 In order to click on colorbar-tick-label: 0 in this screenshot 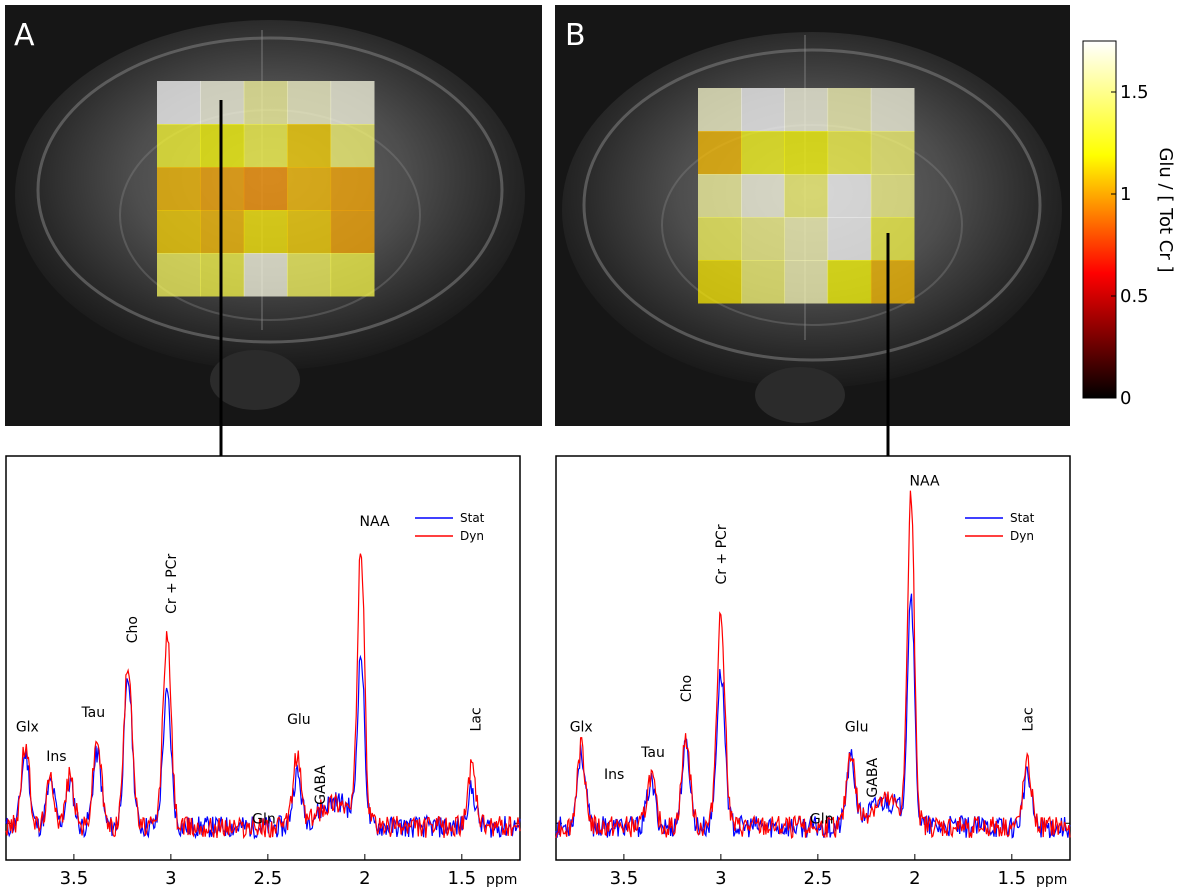, I will do `click(1125, 398)`.